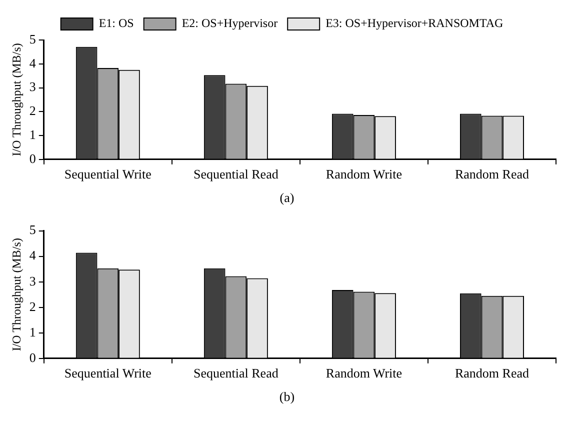  What do you see at coordinates (230, 23) in the screenshot?
I see `legend-label: E2: OS+Hypervisor` at bounding box center [230, 23].